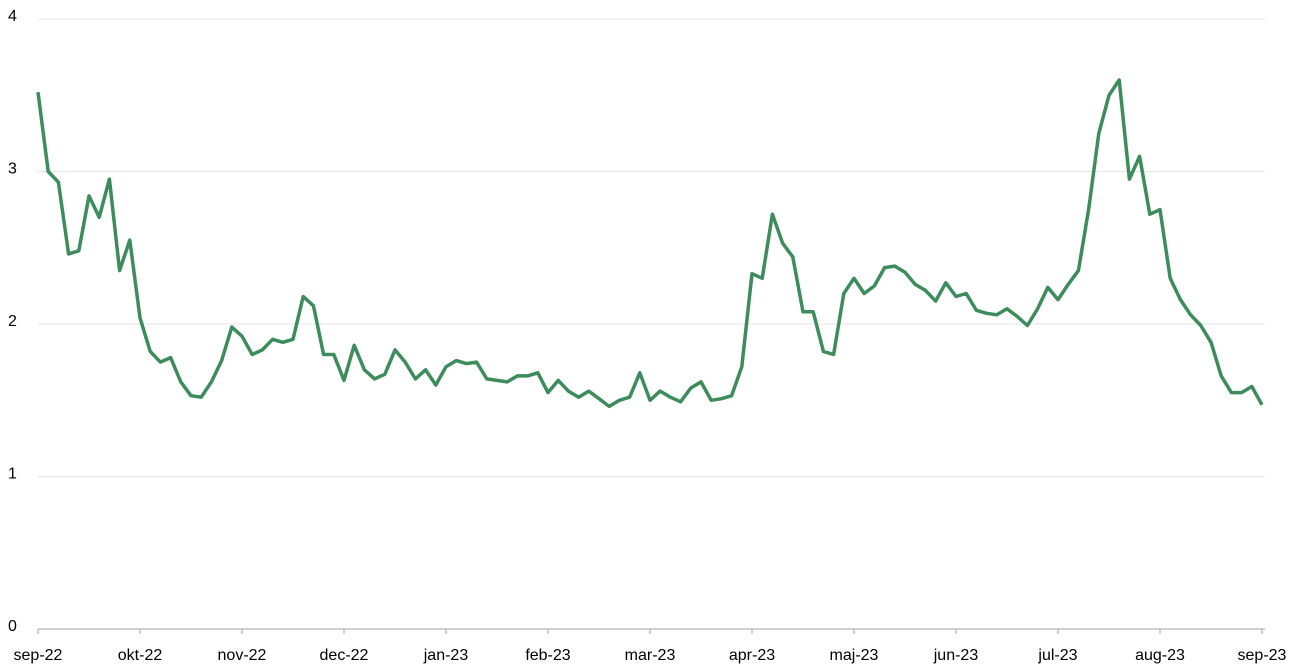 The image size is (1294, 668). What do you see at coordinates (12, 321) in the screenshot?
I see `y-tick-label: 2` at bounding box center [12, 321].